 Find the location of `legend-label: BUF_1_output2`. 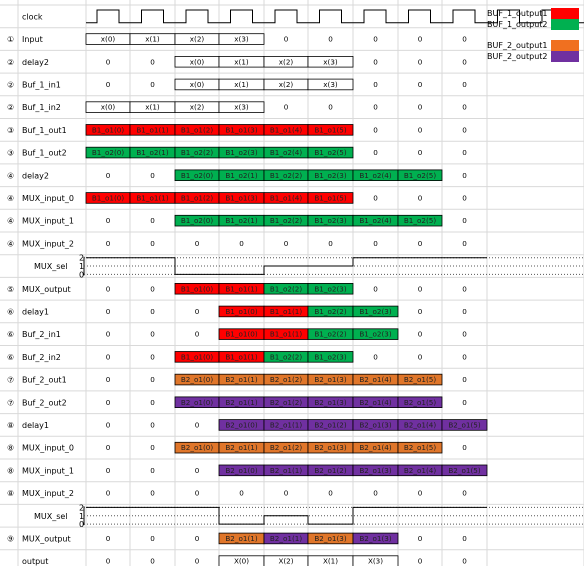

legend-label: BUF_1_output2 is located at coordinates (517, 24).